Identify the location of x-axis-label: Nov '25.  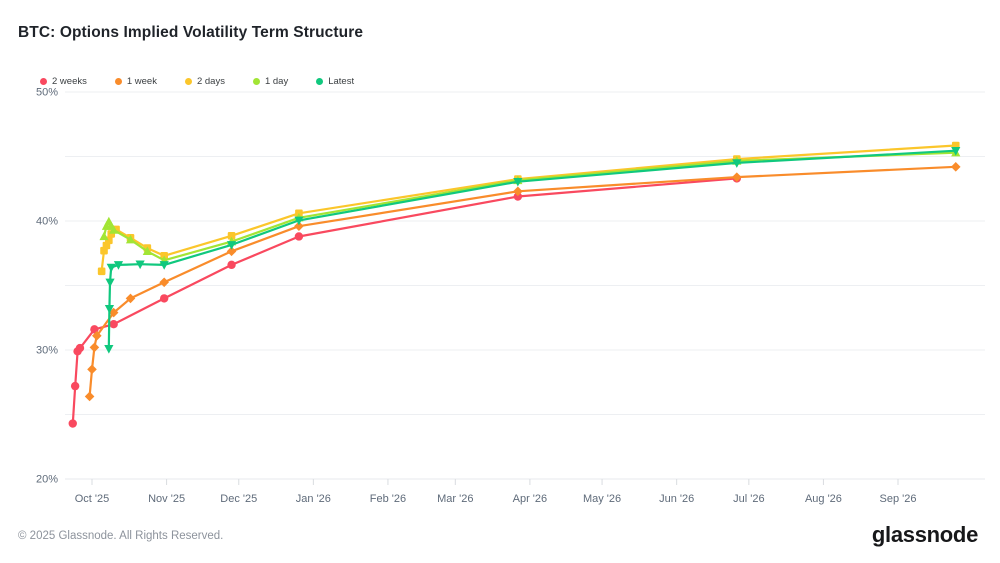
(166, 499).